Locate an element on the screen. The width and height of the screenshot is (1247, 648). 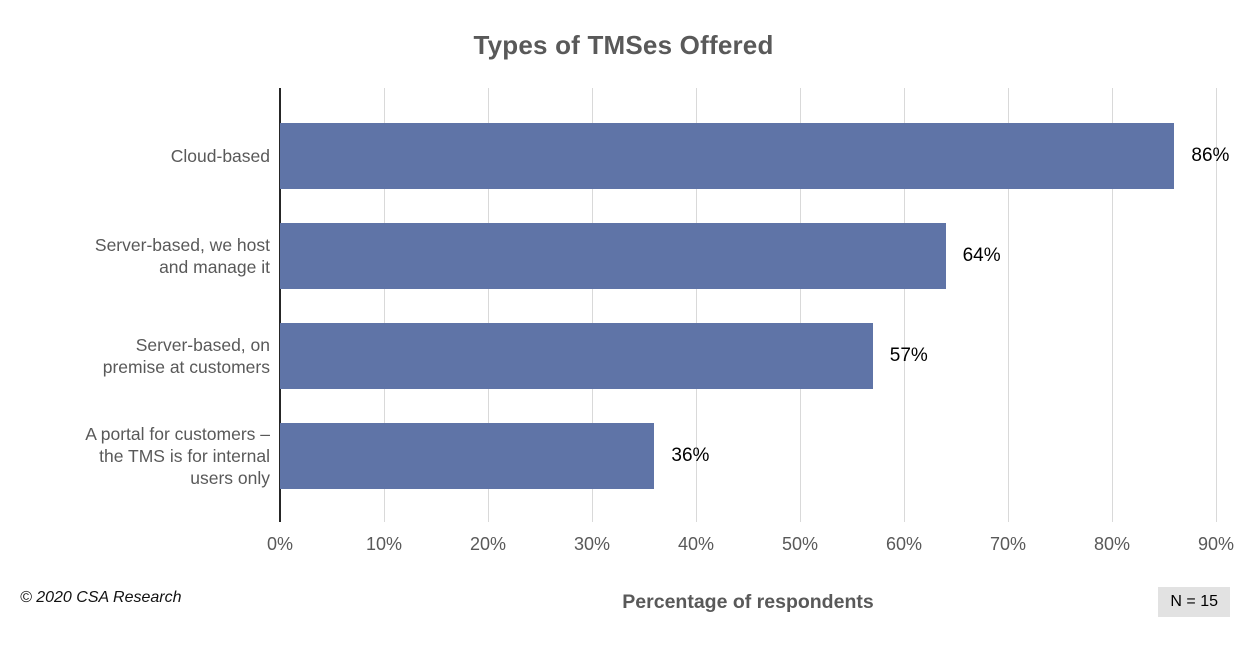
x-tick-label: 10% is located at coordinates (384, 544).